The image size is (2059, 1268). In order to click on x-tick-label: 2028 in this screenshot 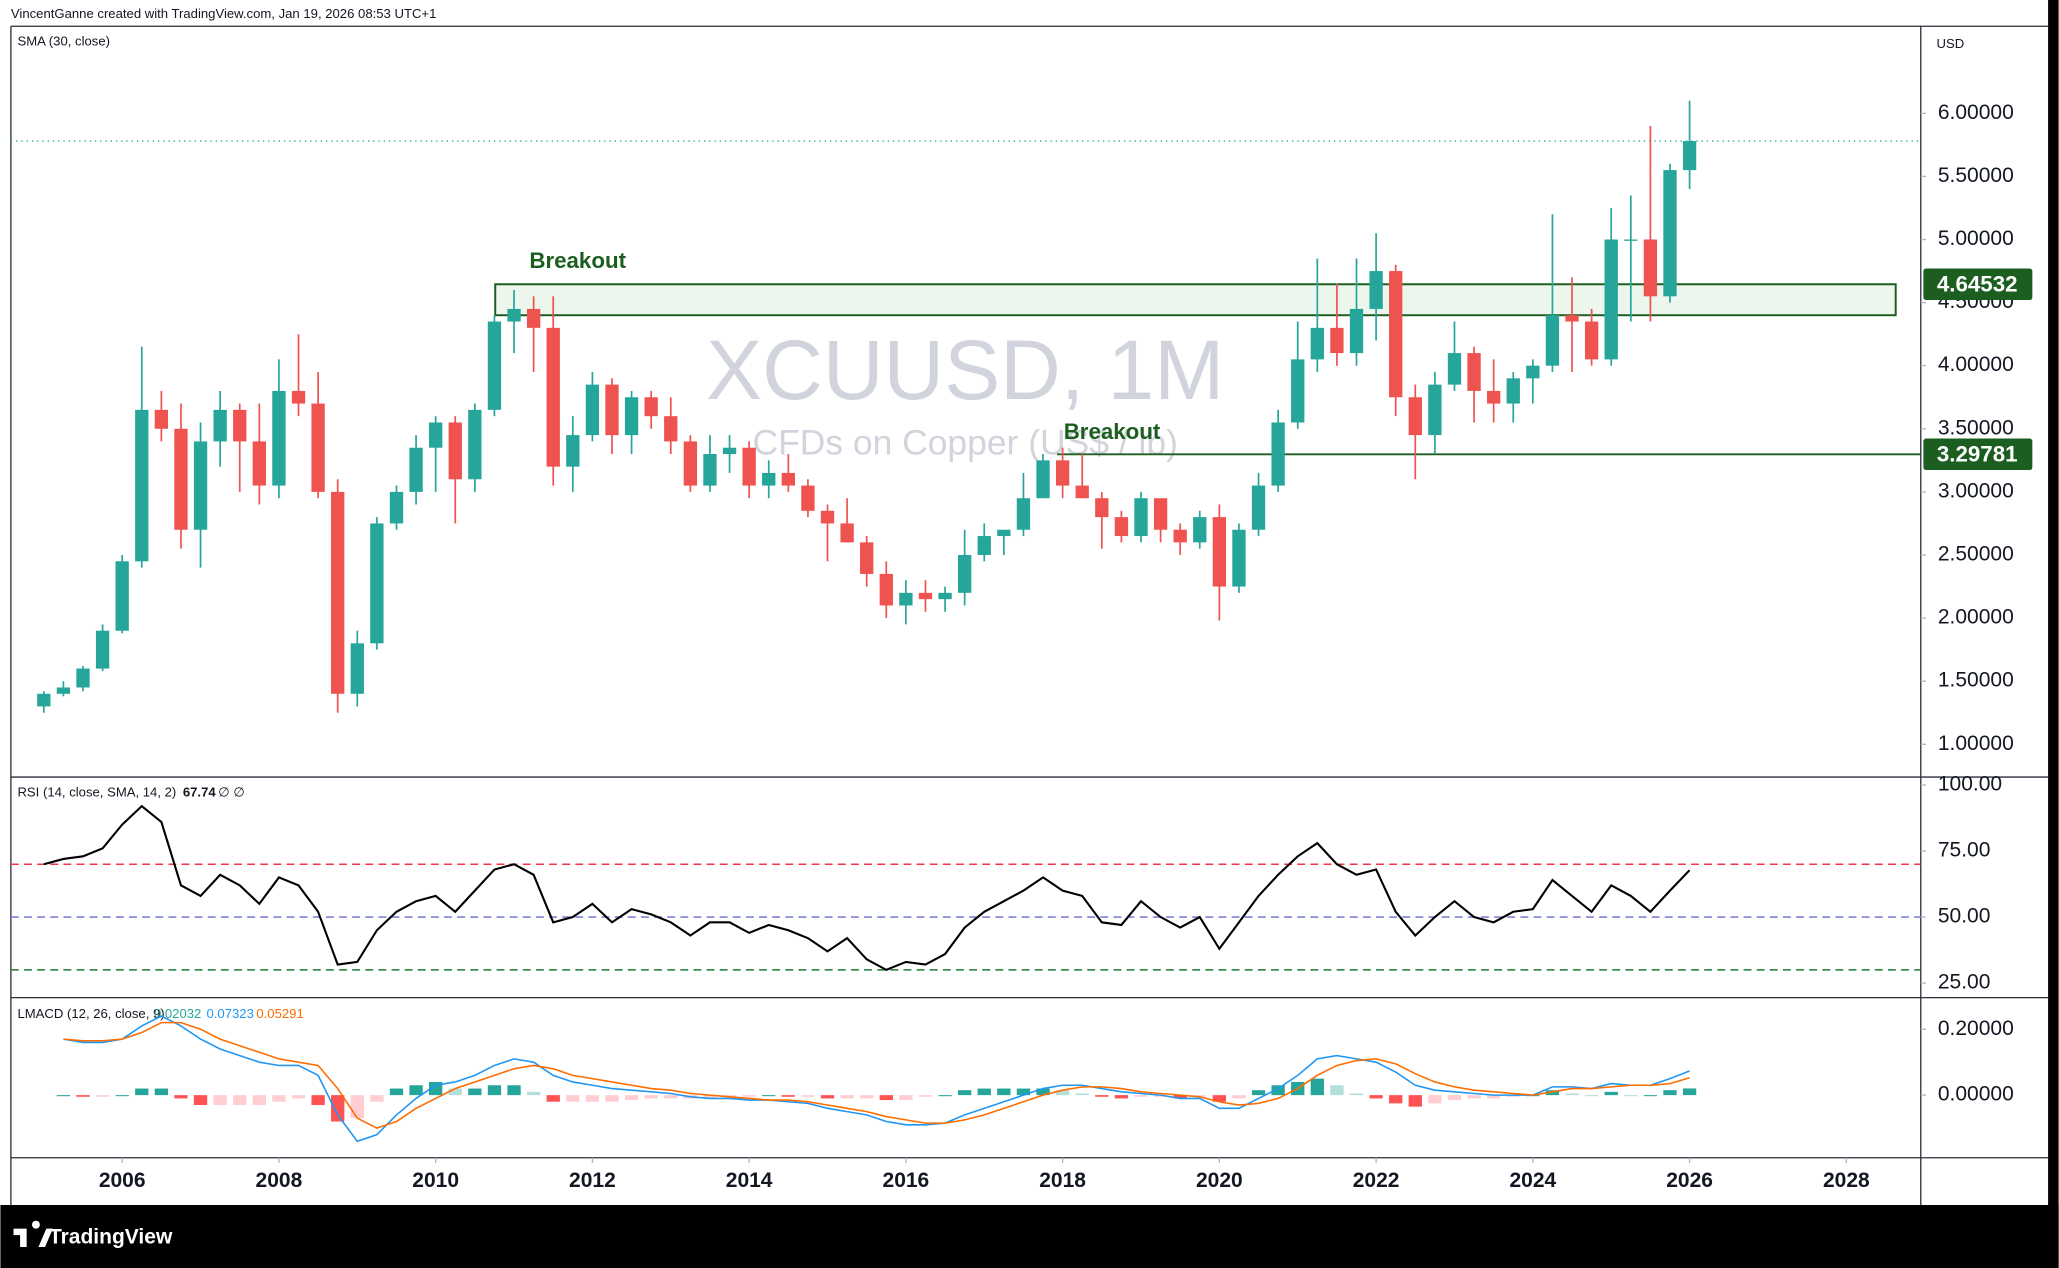, I will do `click(1846, 1180)`.